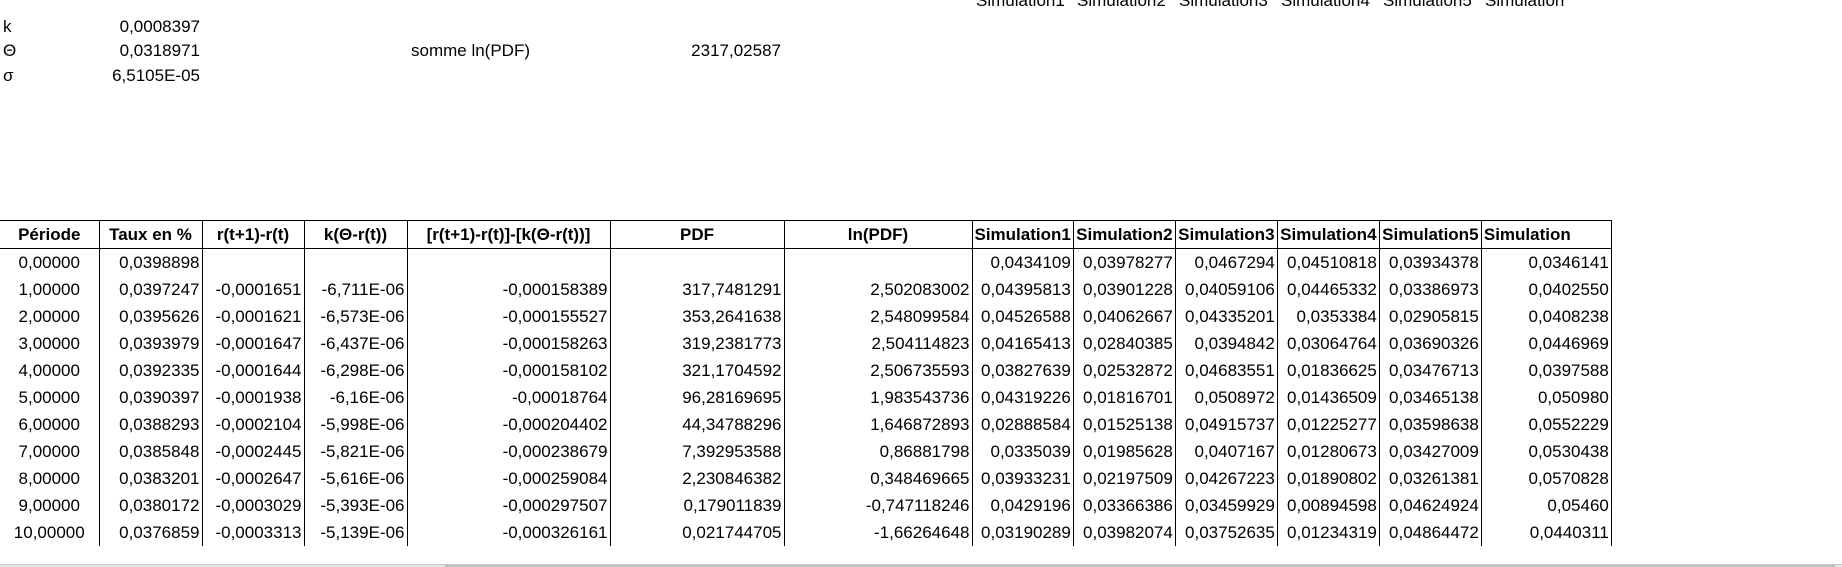 The image size is (1842, 567). Describe the element at coordinates (356, 478) in the screenshot. I see `cell-k-theta: -5,616E-06` at that location.